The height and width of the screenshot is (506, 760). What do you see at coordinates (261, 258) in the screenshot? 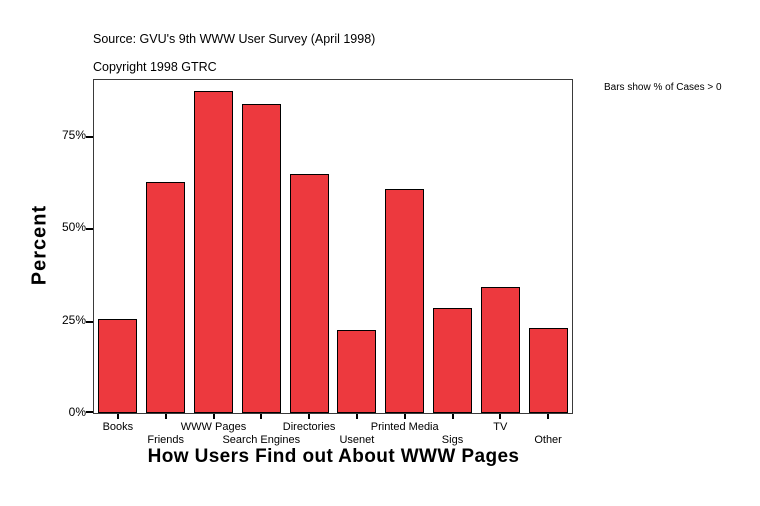
I see `bar-search-engines` at bounding box center [261, 258].